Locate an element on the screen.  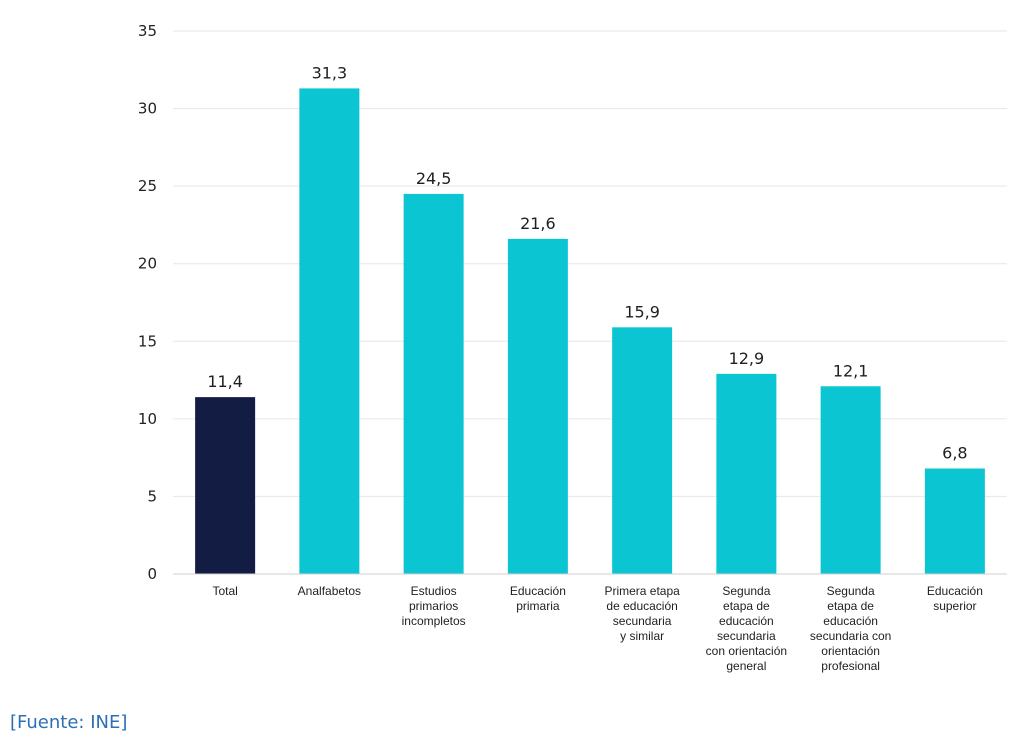
y-tick-label: 5 is located at coordinates (152, 496).